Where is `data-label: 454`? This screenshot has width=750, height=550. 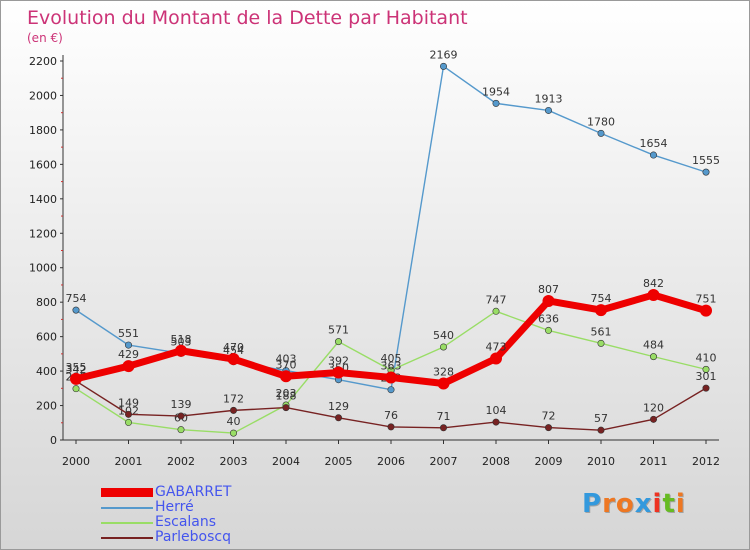 data-label: 454 is located at coordinates (233, 350).